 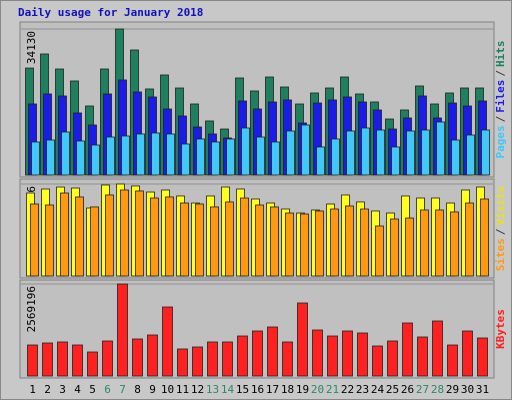 What do you see at coordinates (228, 389) in the screenshot?
I see `x-tick-label: 14` at bounding box center [228, 389].